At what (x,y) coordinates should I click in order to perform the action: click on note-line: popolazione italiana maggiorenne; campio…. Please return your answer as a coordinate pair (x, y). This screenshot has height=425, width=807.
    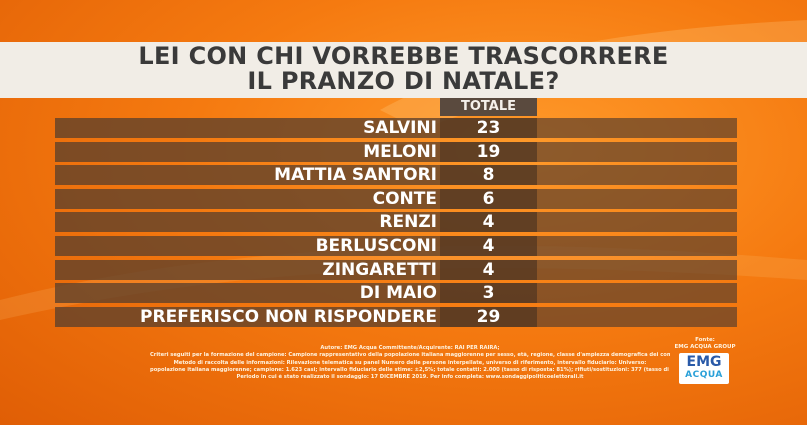
    Looking at the image, I should click on (410, 369).